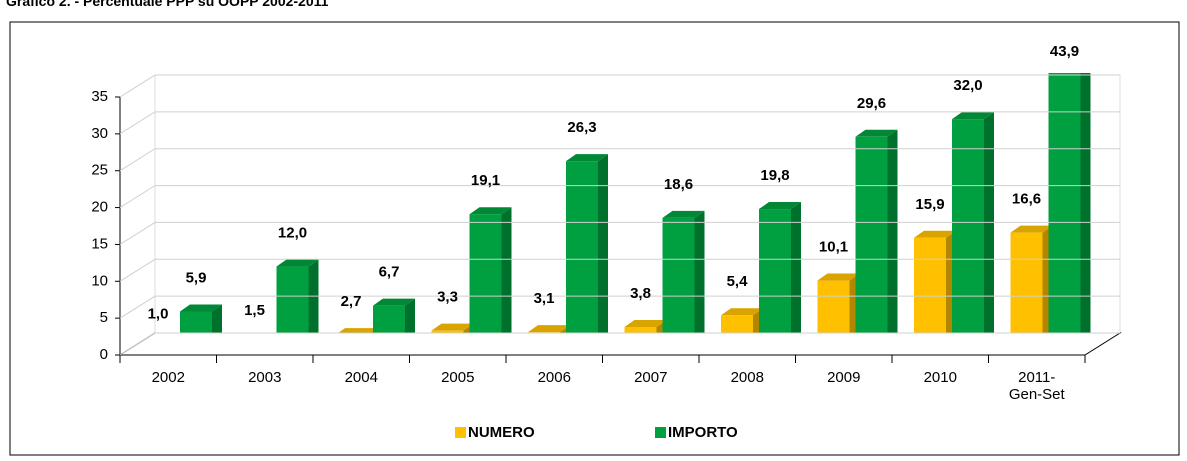  What do you see at coordinates (99, 96) in the screenshot?
I see `y-tick-label: 35` at bounding box center [99, 96].